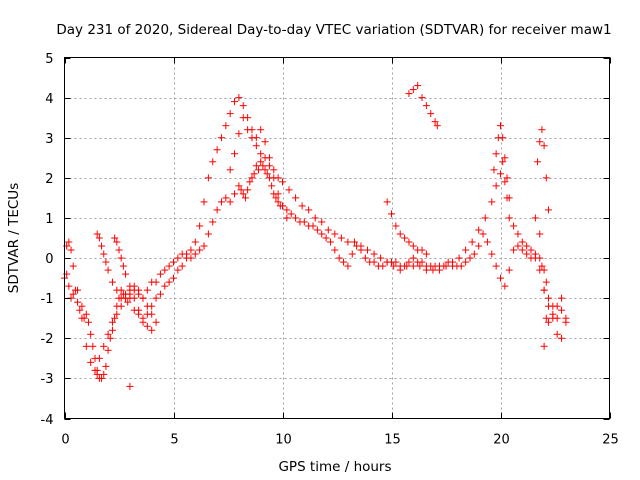 The image size is (640, 480). Describe the element at coordinates (49, 139) in the screenshot. I see `y-tick-label: 3` at that location.